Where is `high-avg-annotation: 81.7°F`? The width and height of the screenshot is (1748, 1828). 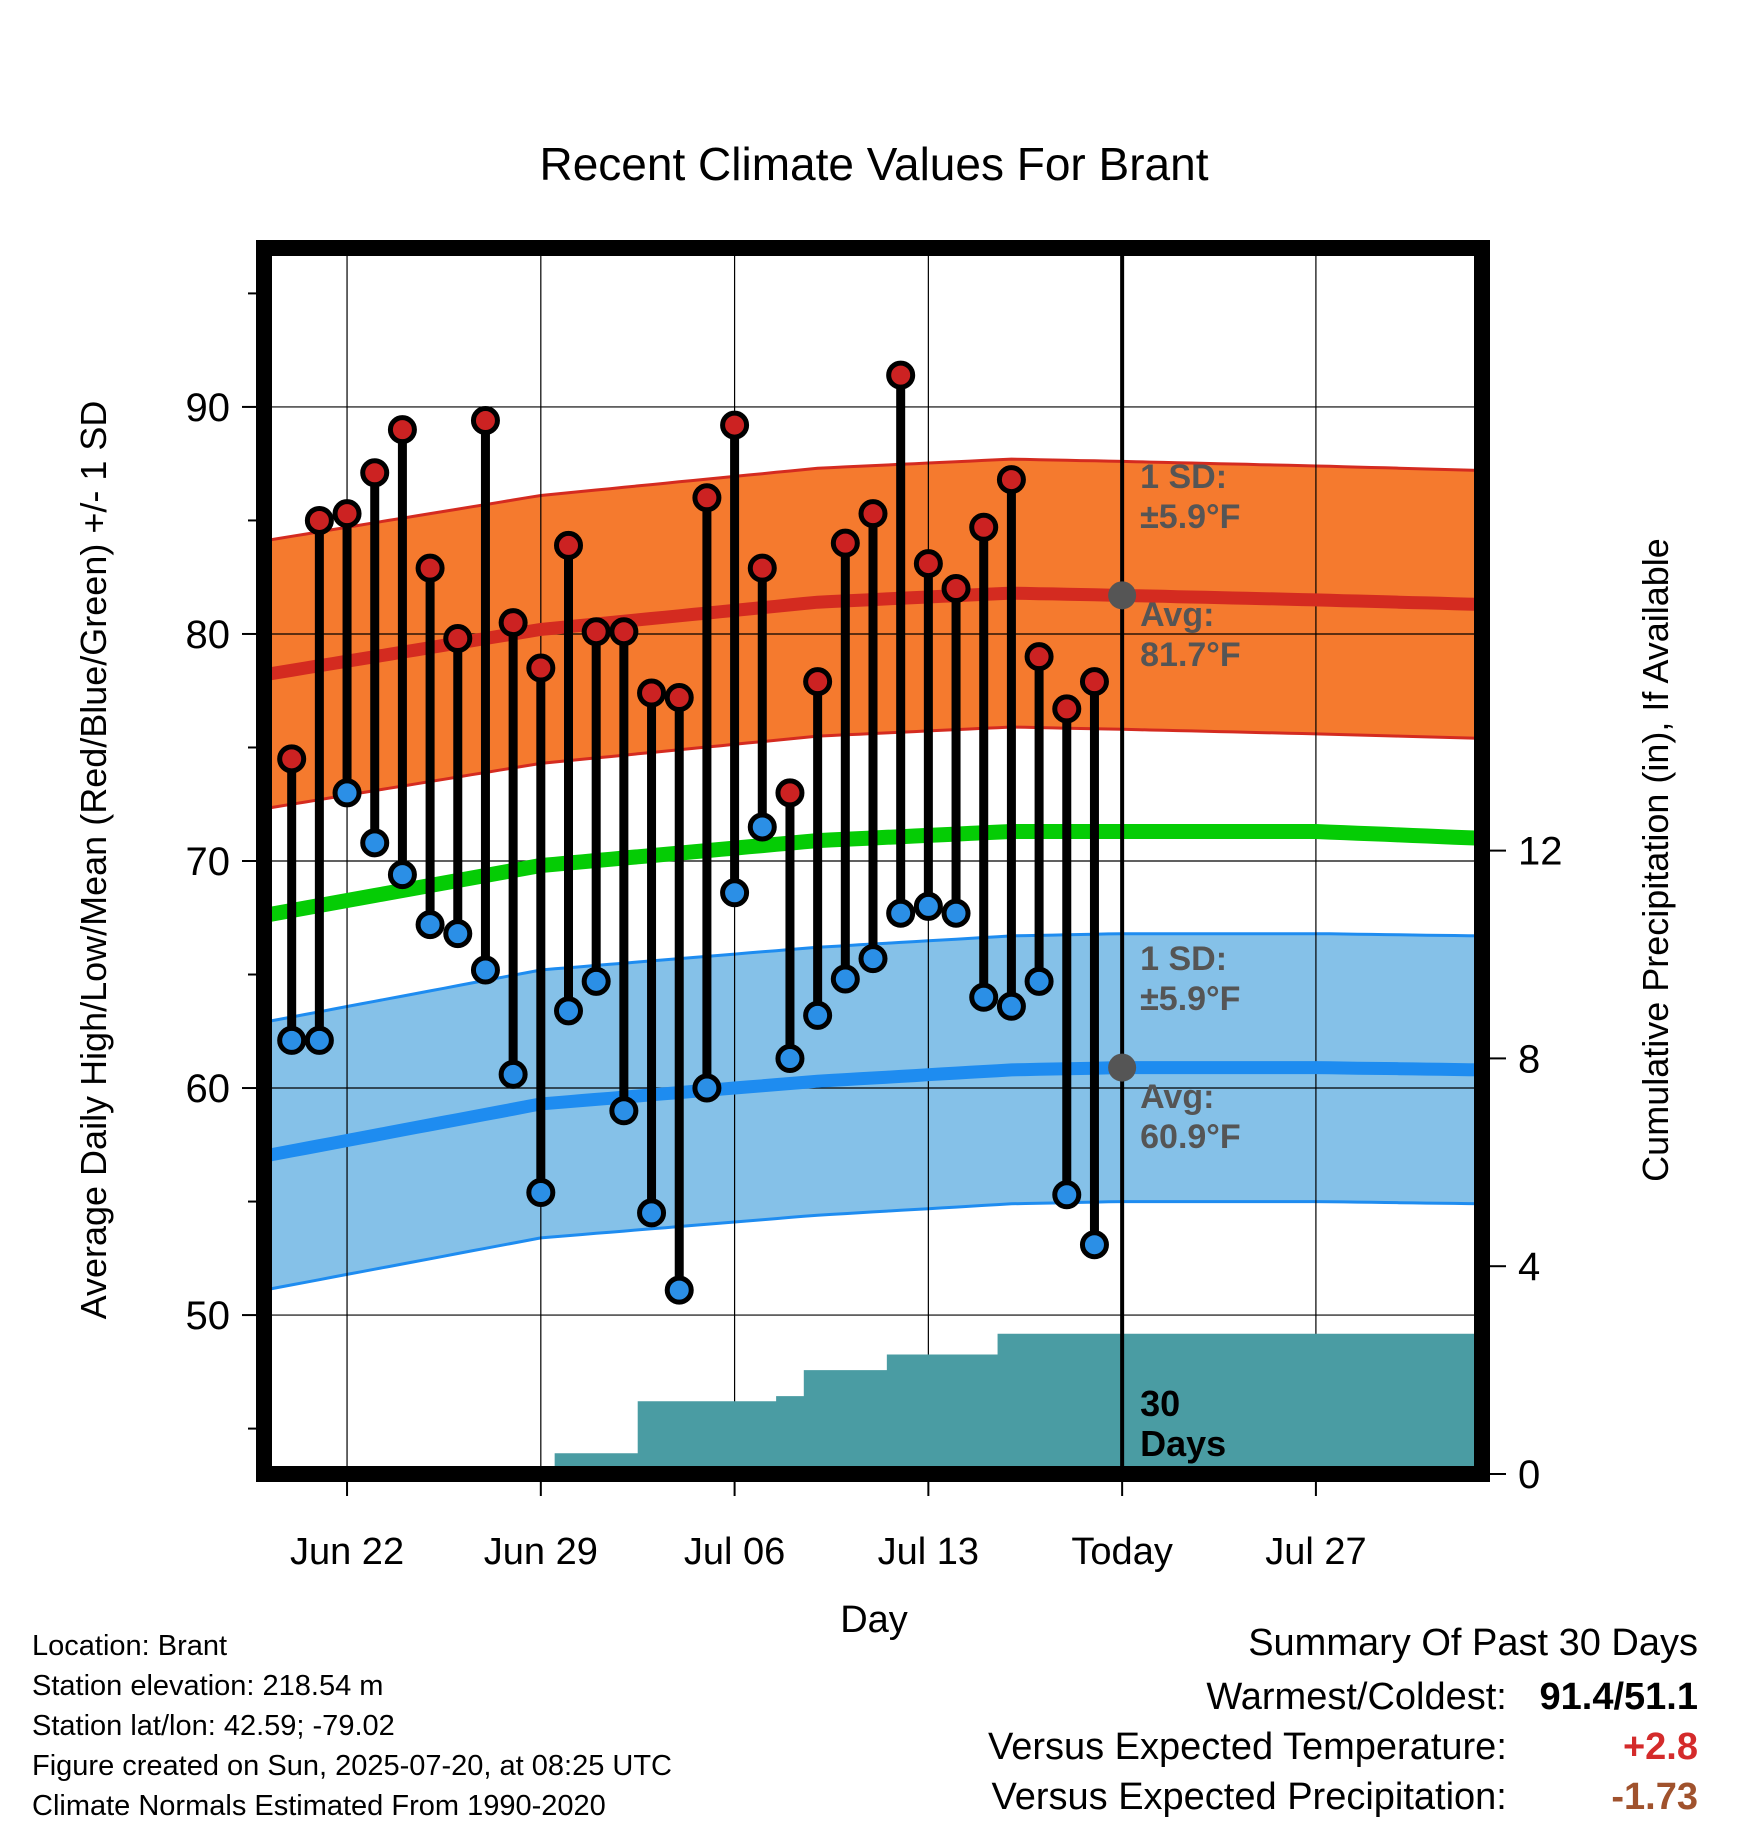
high-avg-annotation: 81.7°F is located at coordinates (1190, 655).